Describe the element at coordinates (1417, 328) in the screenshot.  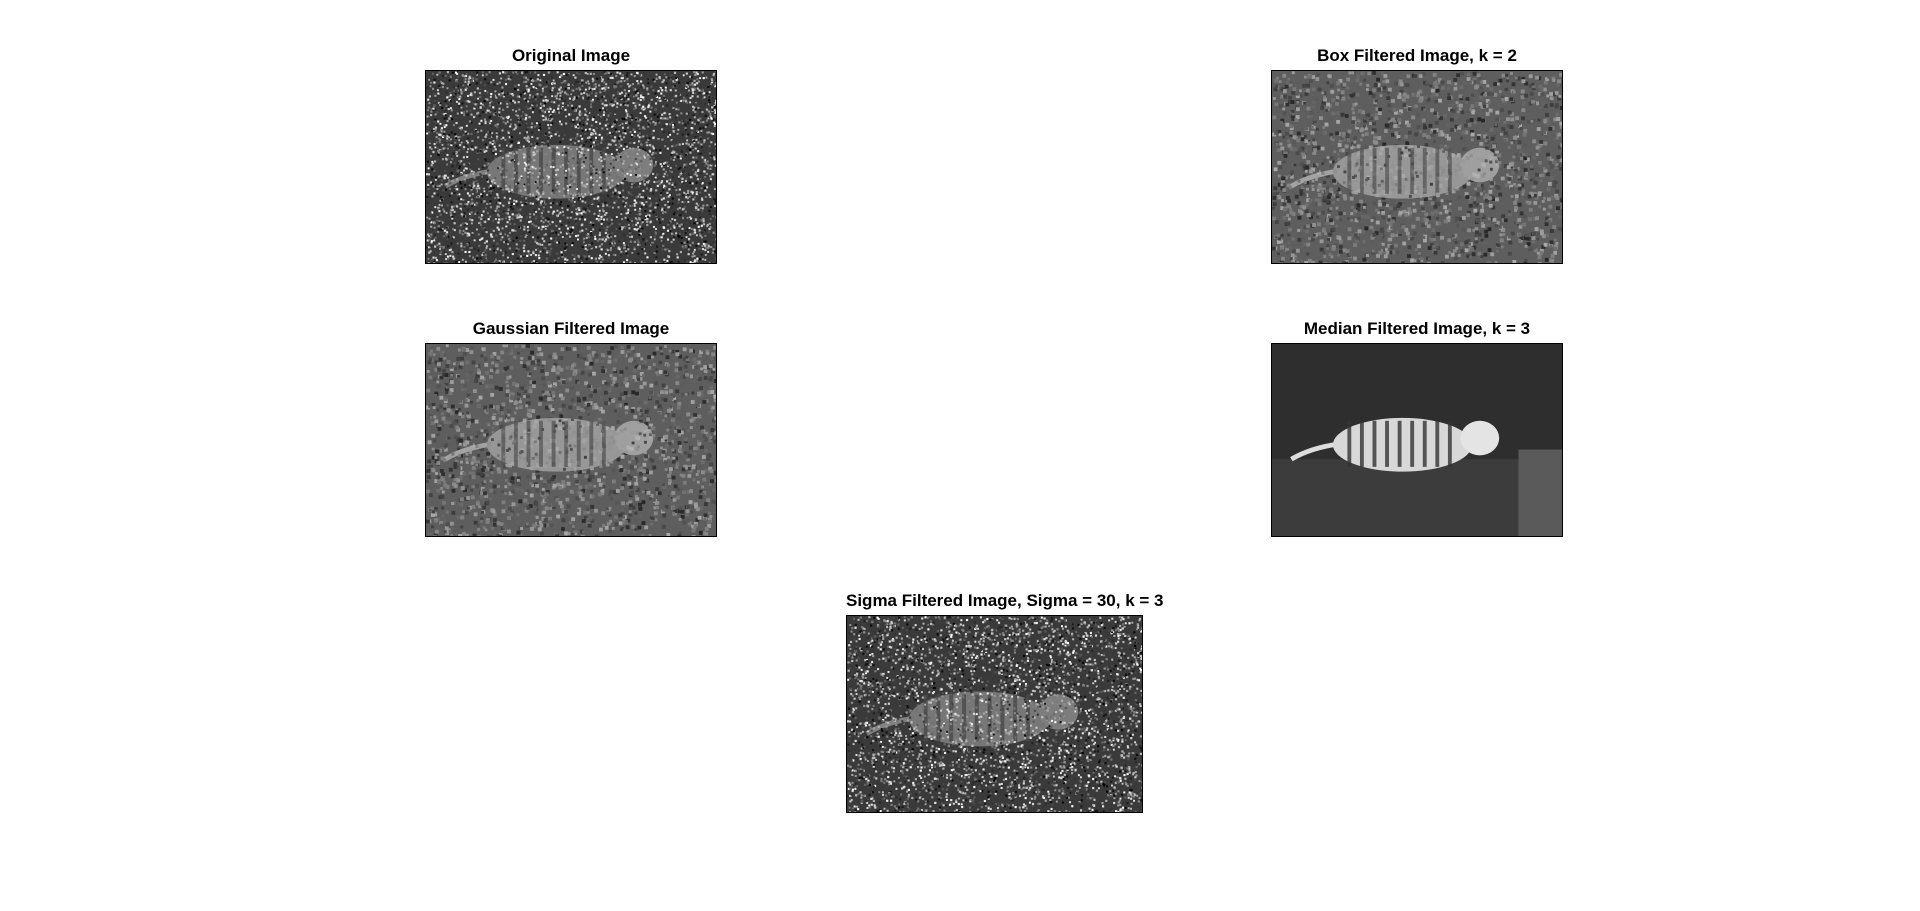
I see `panel-title-median-filtered: Median Filtered Image, k = 3` at that location.